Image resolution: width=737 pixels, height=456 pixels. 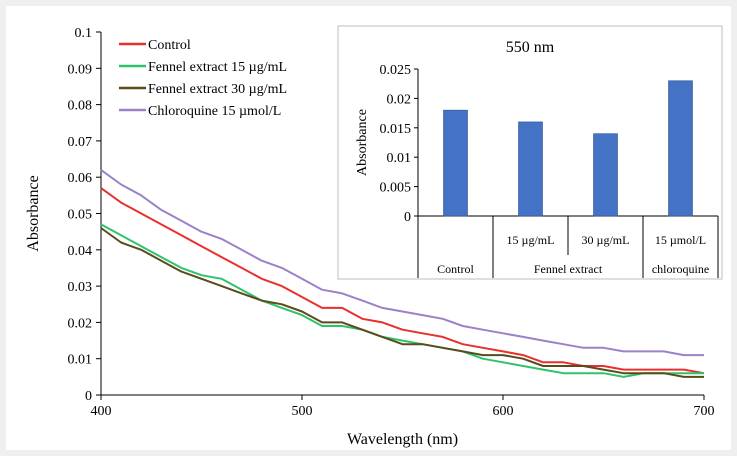 I want to click on y-tick-label: 0.1, so click(x=84, y=33).